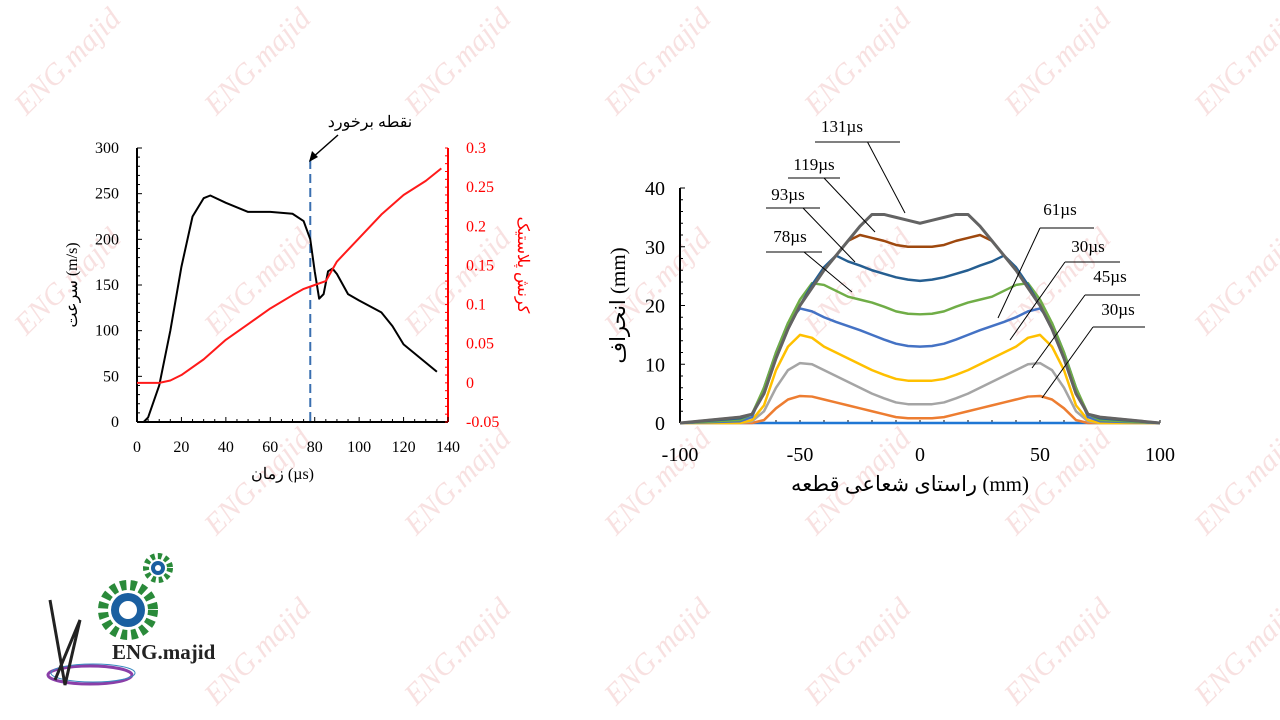 The image size is (1280, 720). I want to click on y-tick-label: 10, so click(655, 365).